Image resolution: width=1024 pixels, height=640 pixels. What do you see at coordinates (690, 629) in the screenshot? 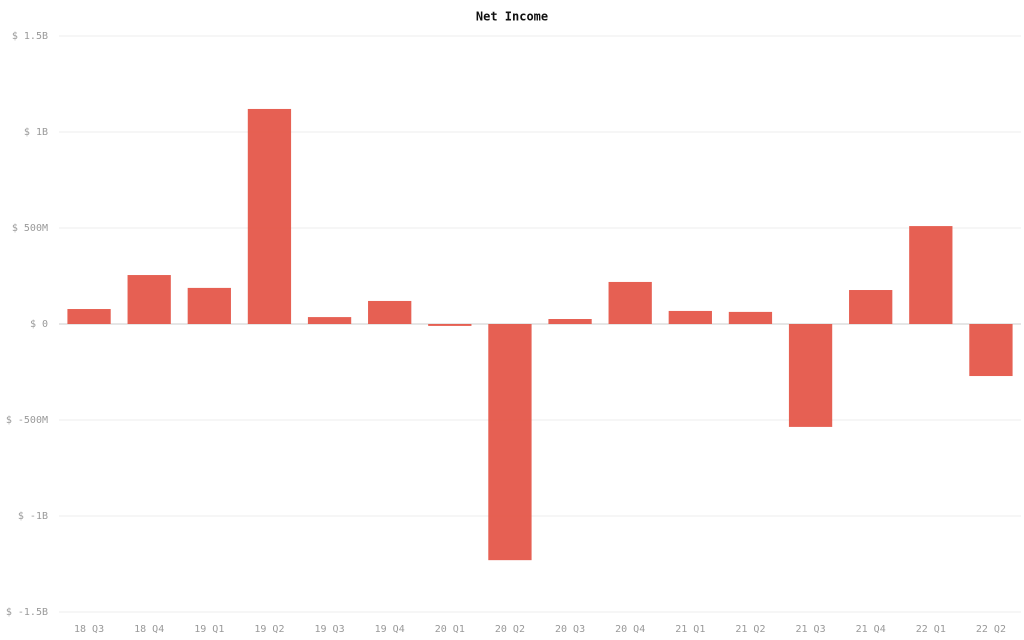
I see `x-tick-label: 21 Q1` at bounding box center [690, 629].